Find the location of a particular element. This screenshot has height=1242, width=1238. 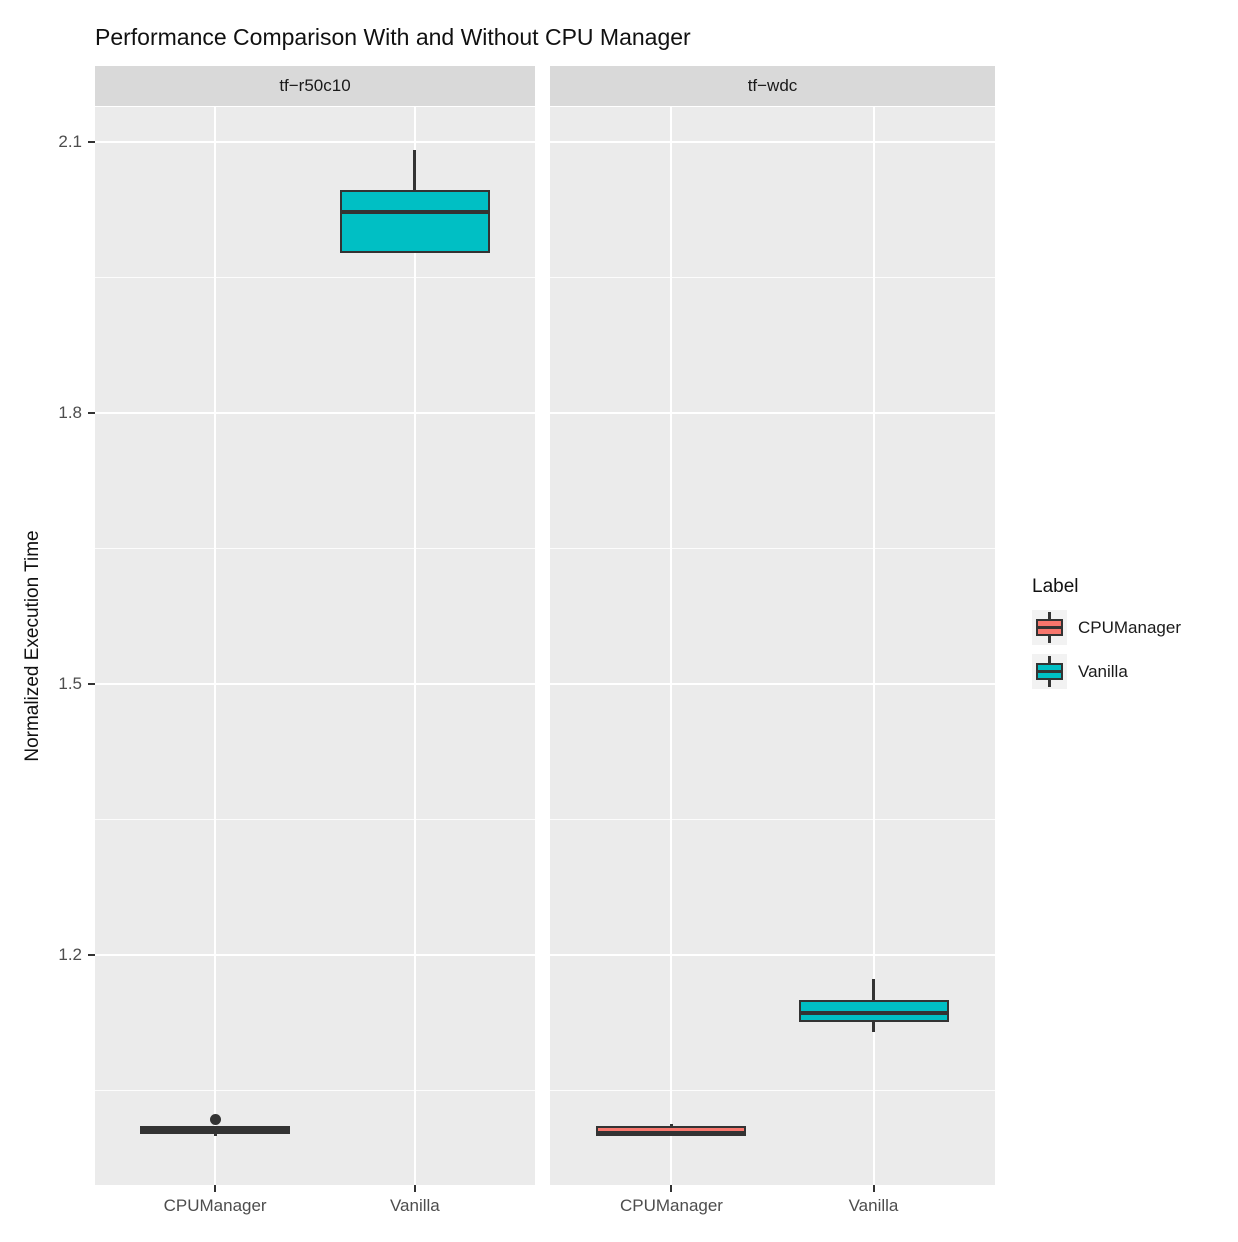

facet-strip-2: tf−wdc is located at coordinates (772, 86).